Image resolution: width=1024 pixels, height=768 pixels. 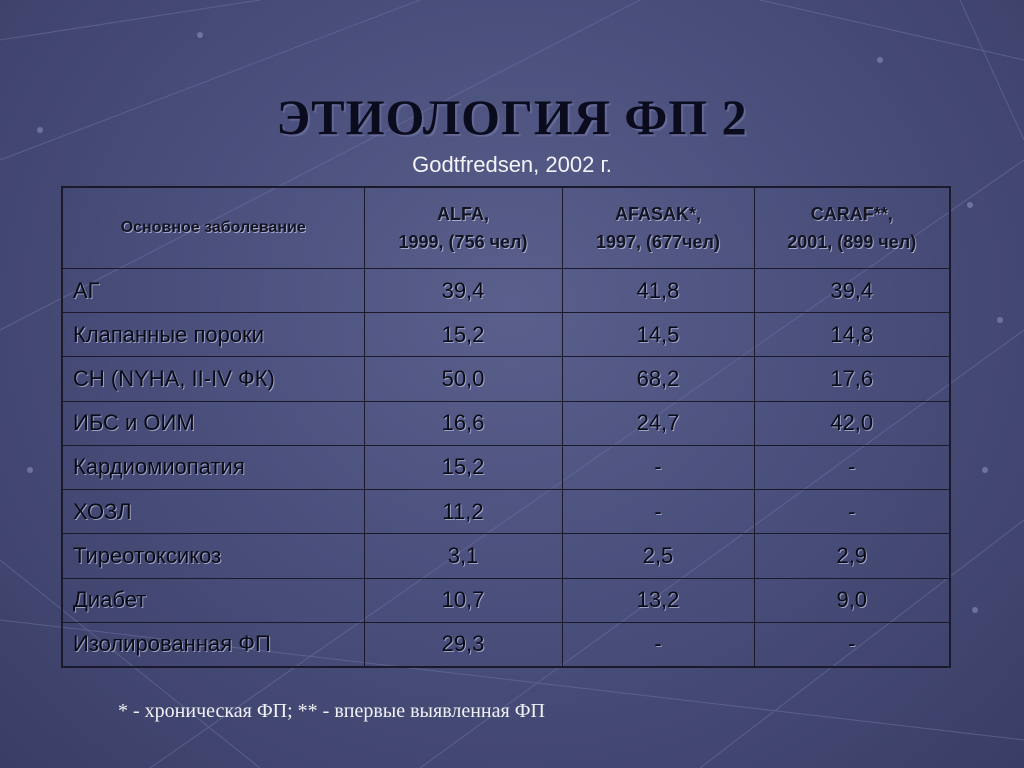 What do you see at coordinates (658, 290) in the screenshot?
I see `value-cell: 41,8` at bounding box center [658, 290].